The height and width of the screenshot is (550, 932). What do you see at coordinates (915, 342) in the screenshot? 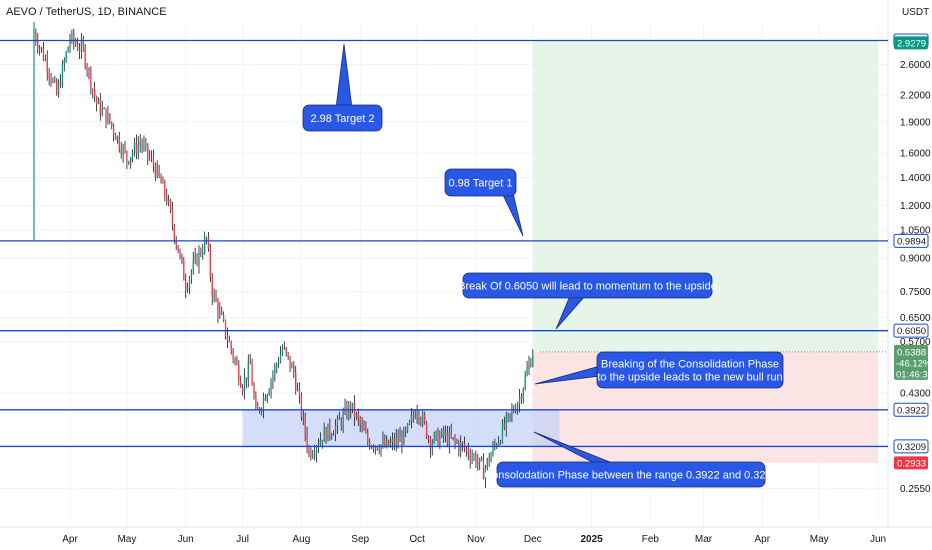
I see `price-tick-label: 0.5700` at bounding box center [915, 342].